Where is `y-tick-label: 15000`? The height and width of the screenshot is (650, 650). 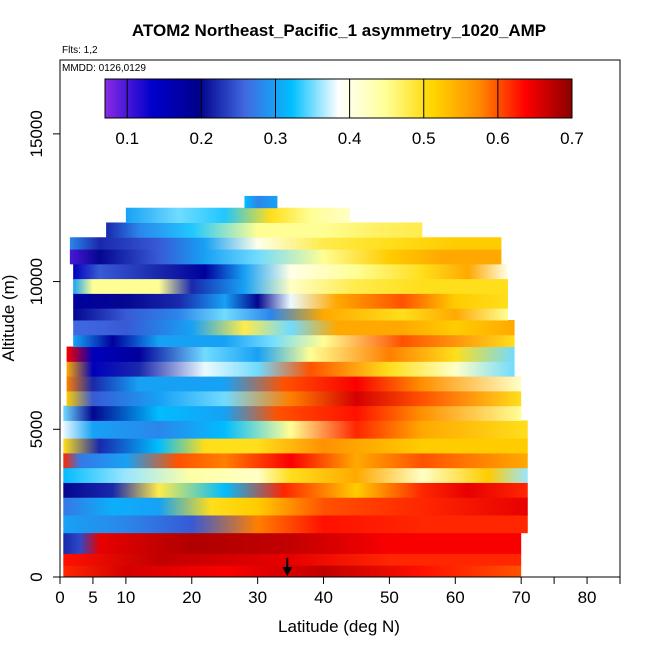
y-tick-label: 15000 is located at coordinates (36, 133).